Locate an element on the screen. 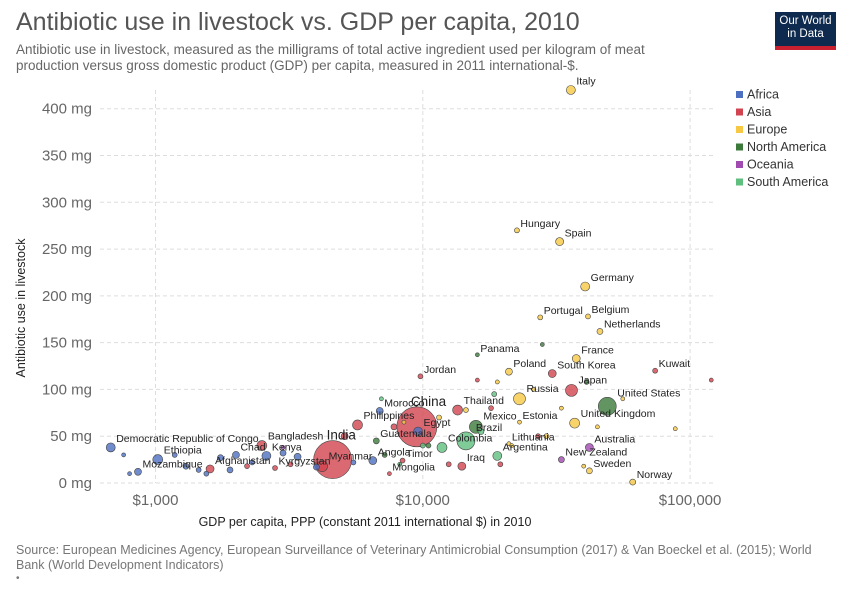 Image resolution: width=850 pixels, height=600 pixels. data-point-egypt is located at coordinates (418, 431).